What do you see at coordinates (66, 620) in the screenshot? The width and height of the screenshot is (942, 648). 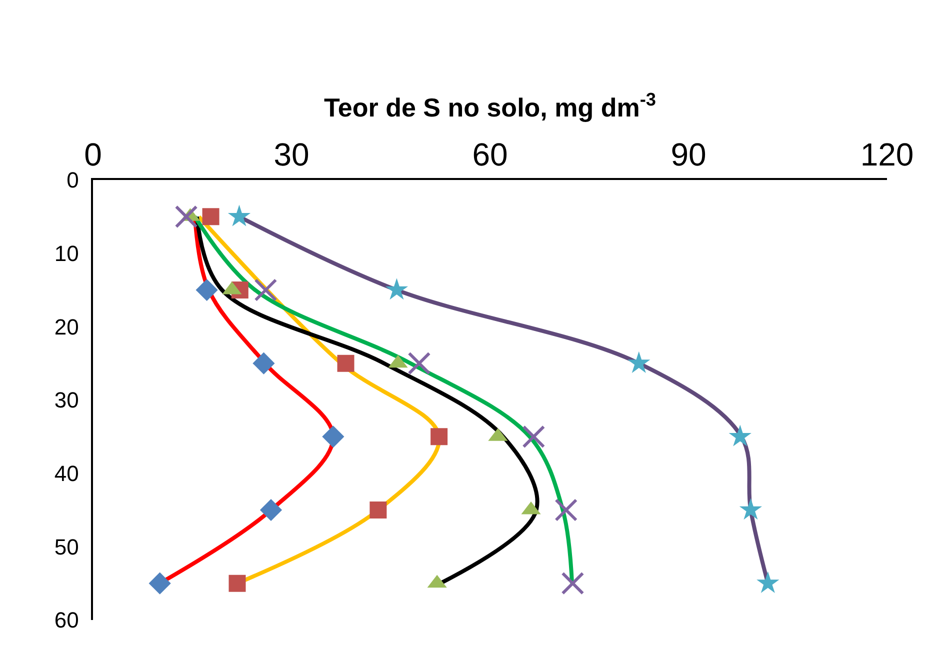 I see `y-tick-label: 60` at bounding box center [66, 620].